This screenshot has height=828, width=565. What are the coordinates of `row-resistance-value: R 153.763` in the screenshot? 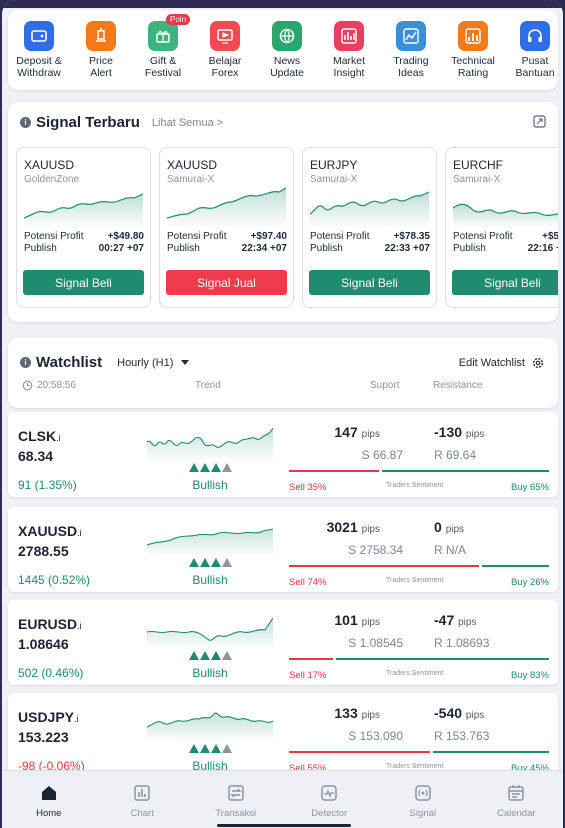 It's located at (462, 736).